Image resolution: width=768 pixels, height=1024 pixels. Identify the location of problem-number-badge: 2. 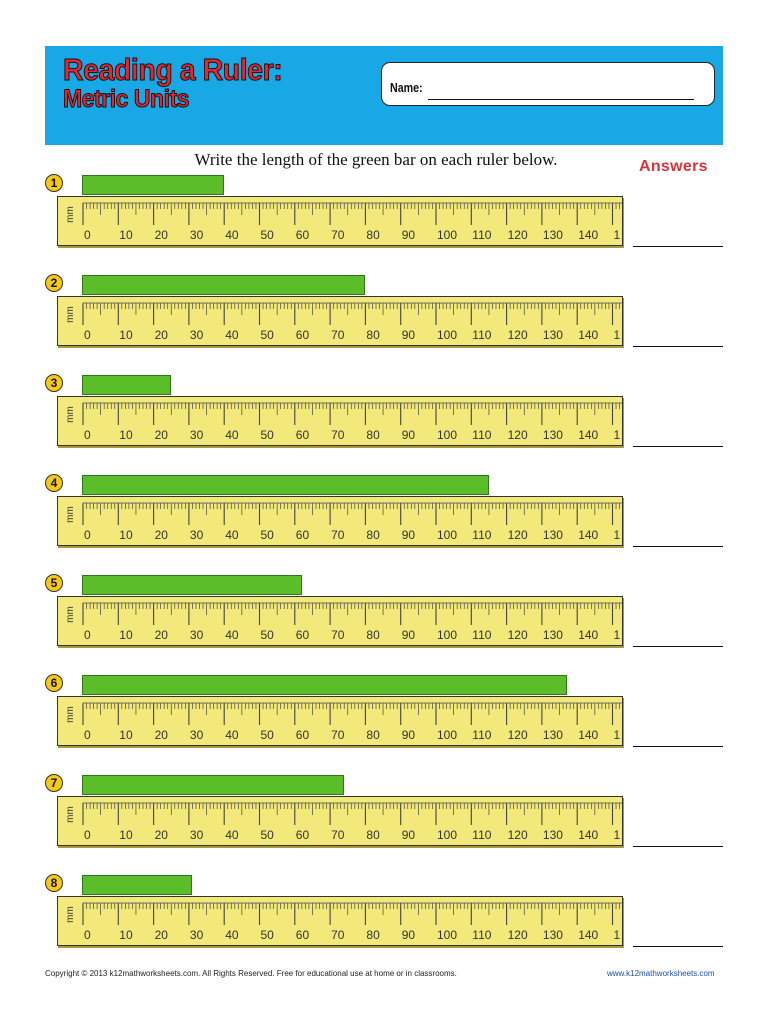
(54, 283).